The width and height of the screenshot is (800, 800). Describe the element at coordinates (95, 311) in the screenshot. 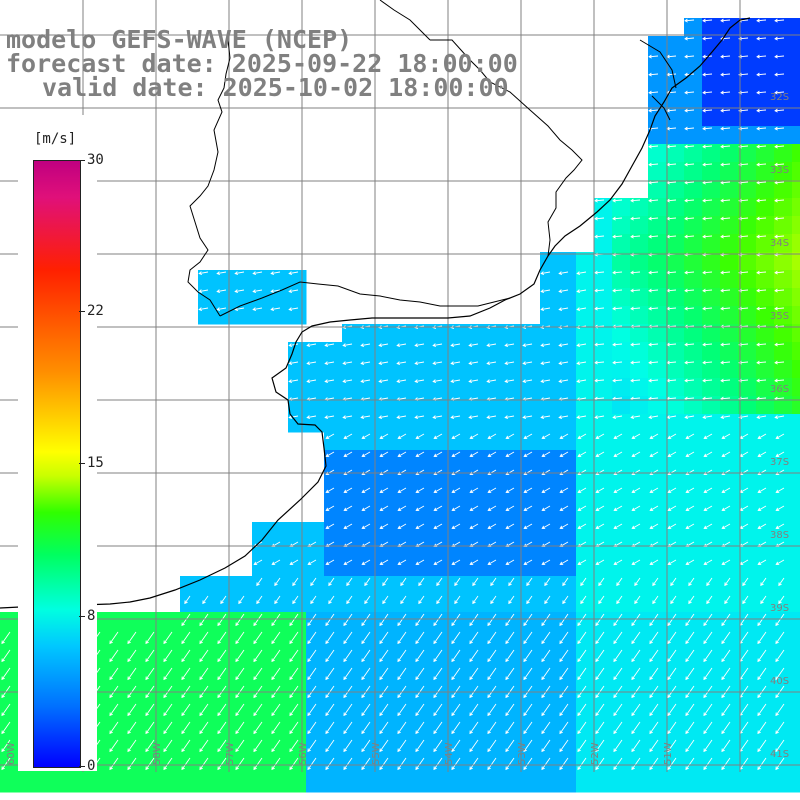

I see `colorbar-tick-label: 22` at that location.